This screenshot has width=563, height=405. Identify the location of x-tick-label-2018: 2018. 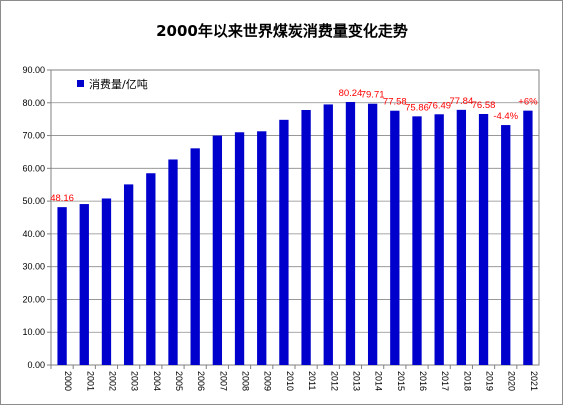
(467, 381).